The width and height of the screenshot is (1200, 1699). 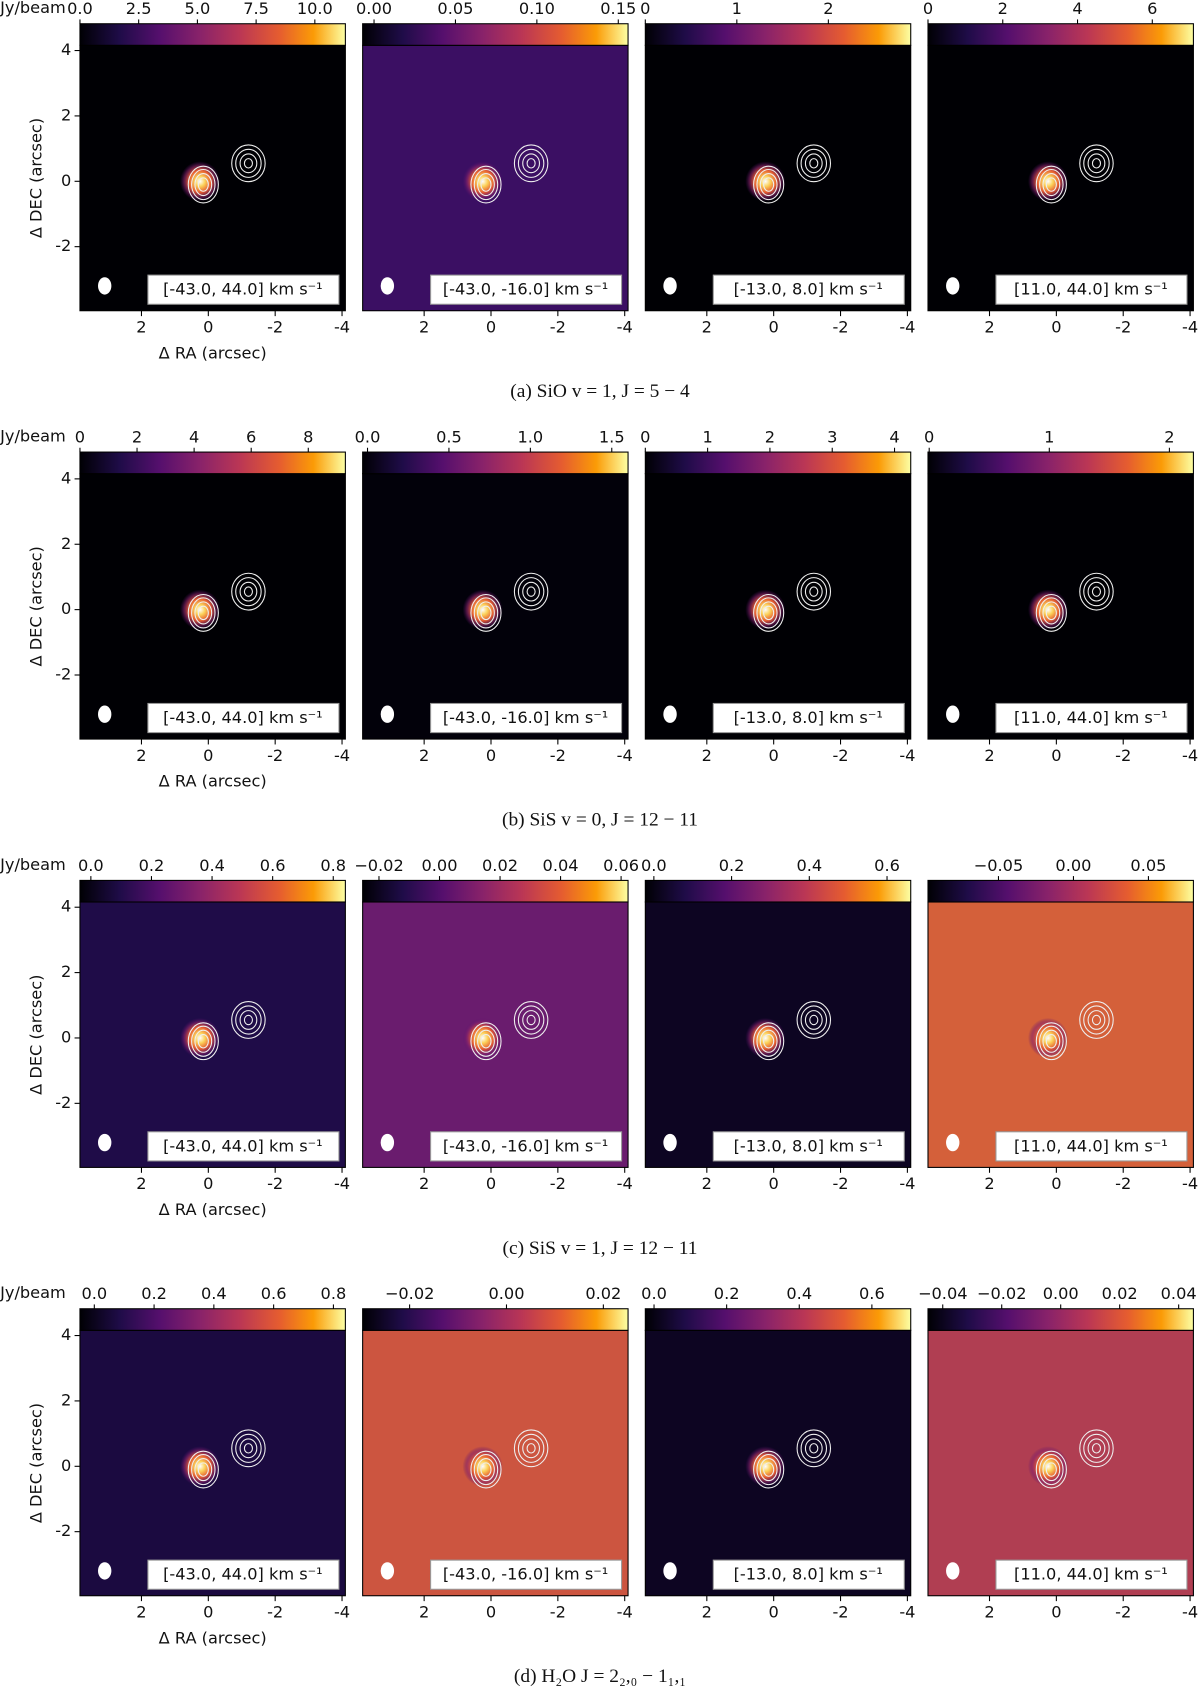 What do you see at coordinates (732, 865) in the screenshot?
I see `colorbar-tick-label: 0.2` at bounding box center [732, 865].